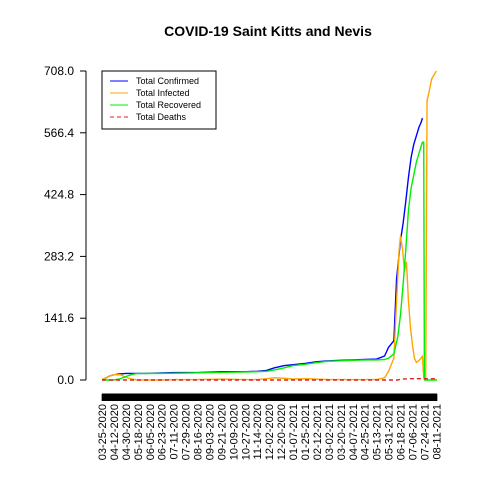 The image size is (480, 485). What do you see at coordinates (187, 432) in the screenshot?
I see `x-tick-label: 07-29-2020` at bounding box center [187, 432].